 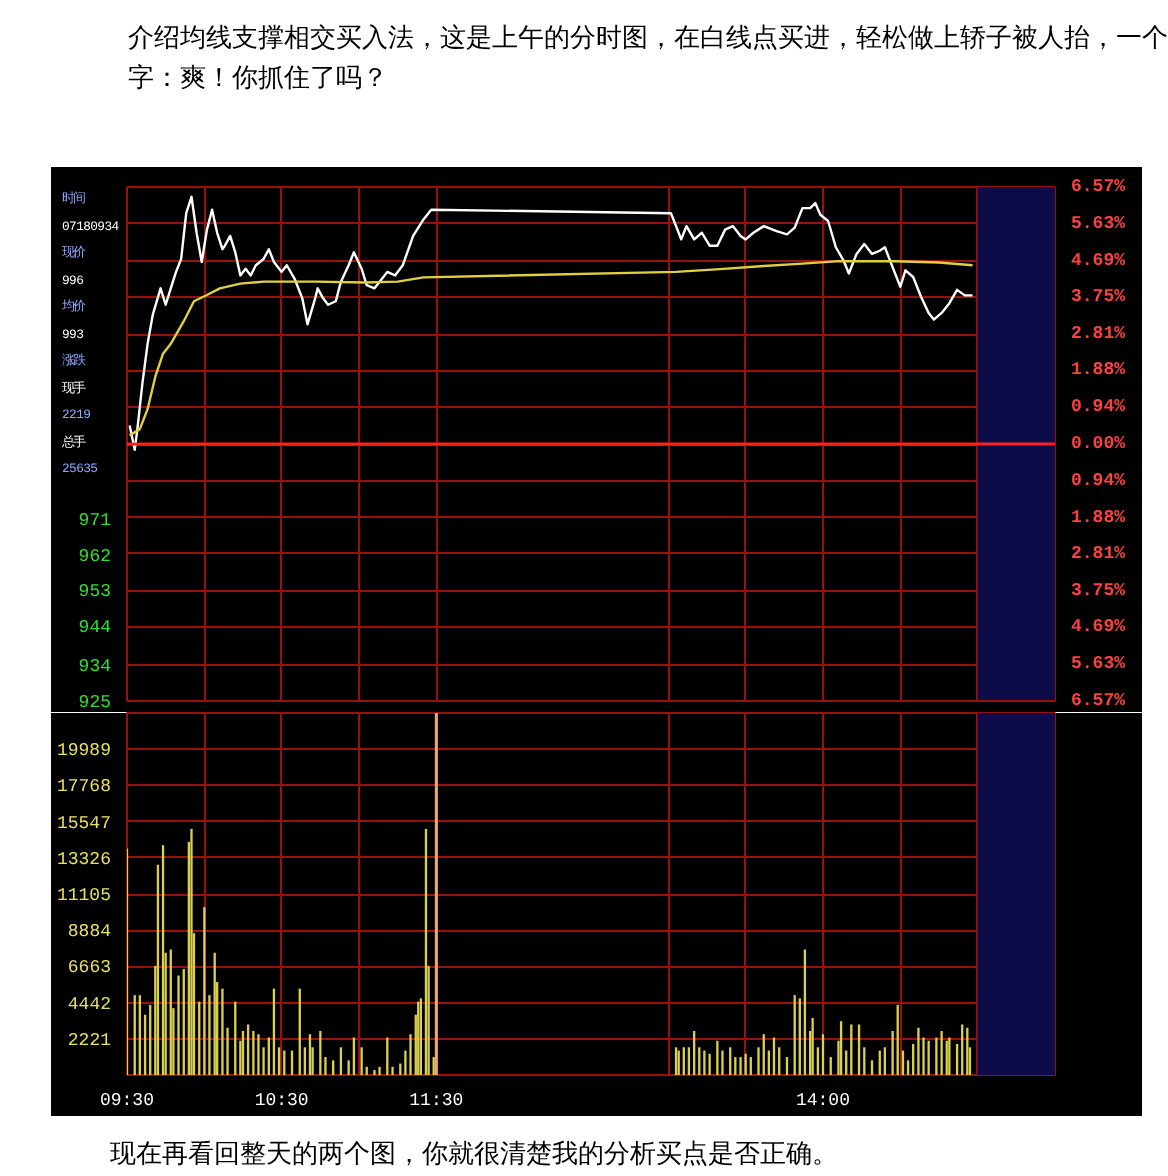 What do you see at coordinates (94, 667) in the screenshot?
I see `y2-tick-label: 934` at bounding box center [94, 667].